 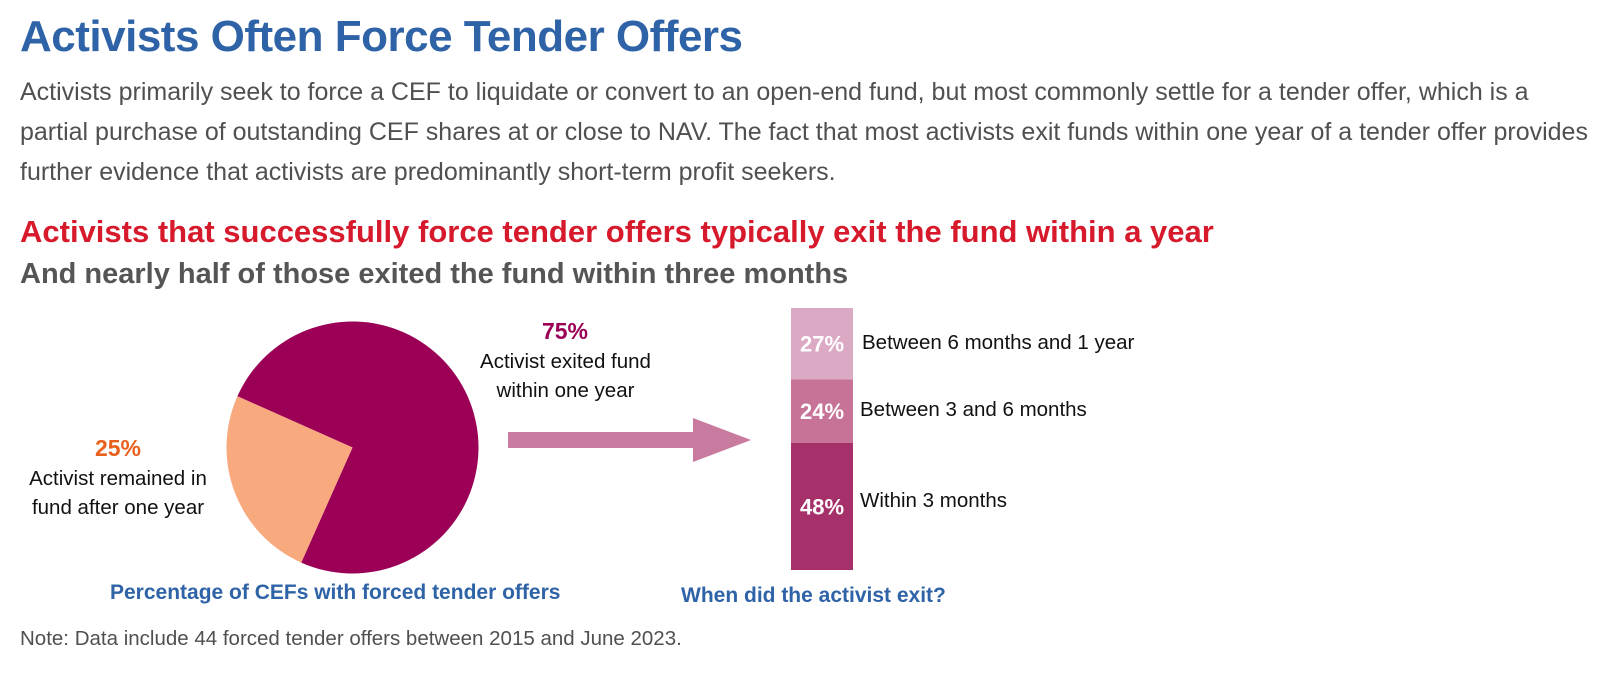 I want to click on bar-segment-6m-1y, so click(x=822, y=344).